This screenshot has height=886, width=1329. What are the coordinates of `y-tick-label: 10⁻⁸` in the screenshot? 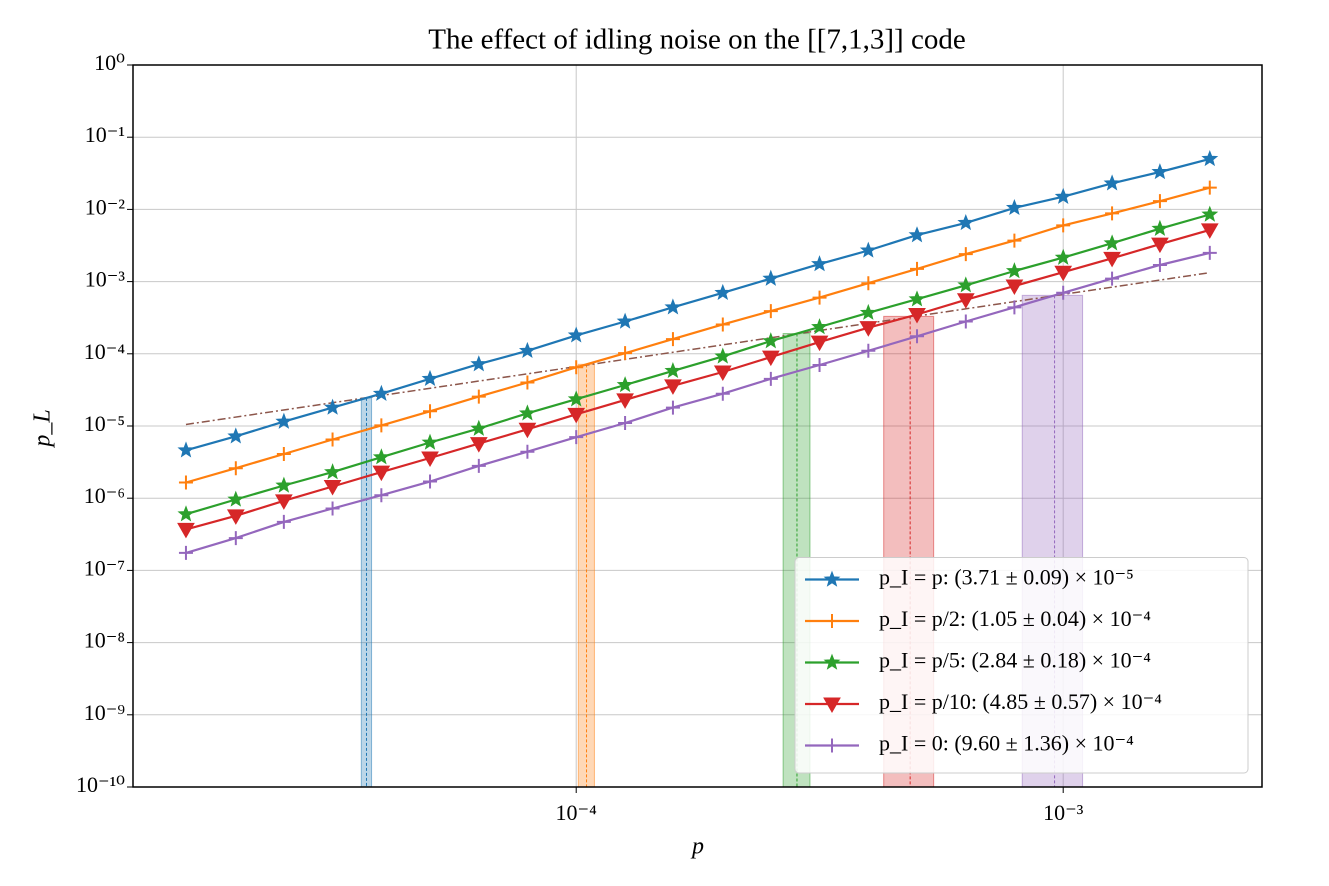 It's located at (104, 640).